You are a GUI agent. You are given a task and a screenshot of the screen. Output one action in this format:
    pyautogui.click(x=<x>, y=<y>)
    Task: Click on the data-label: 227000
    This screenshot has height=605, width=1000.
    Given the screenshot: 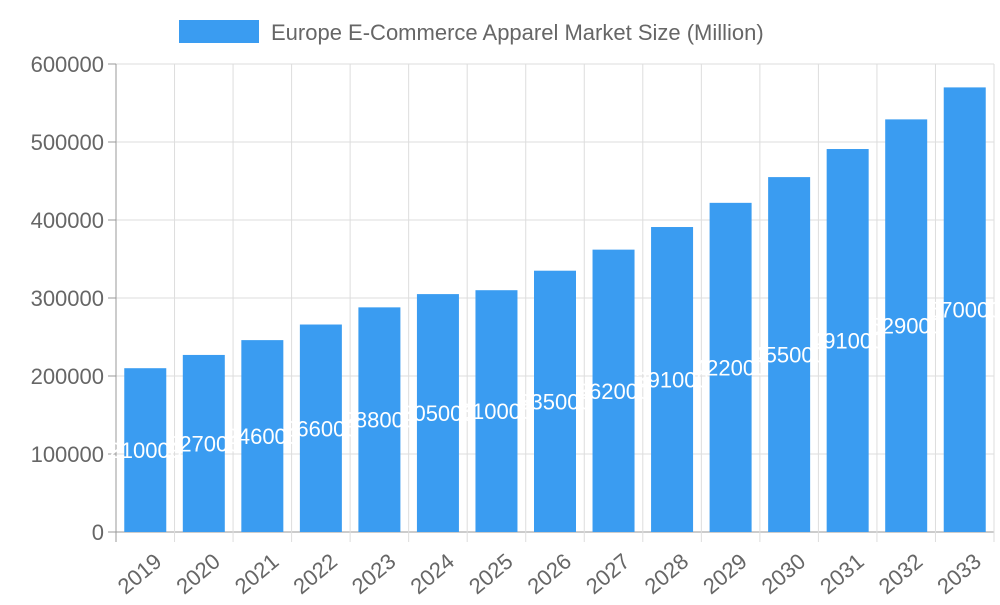 What is the action you would take?
    pyautogui.click(x=203, y=443)
    